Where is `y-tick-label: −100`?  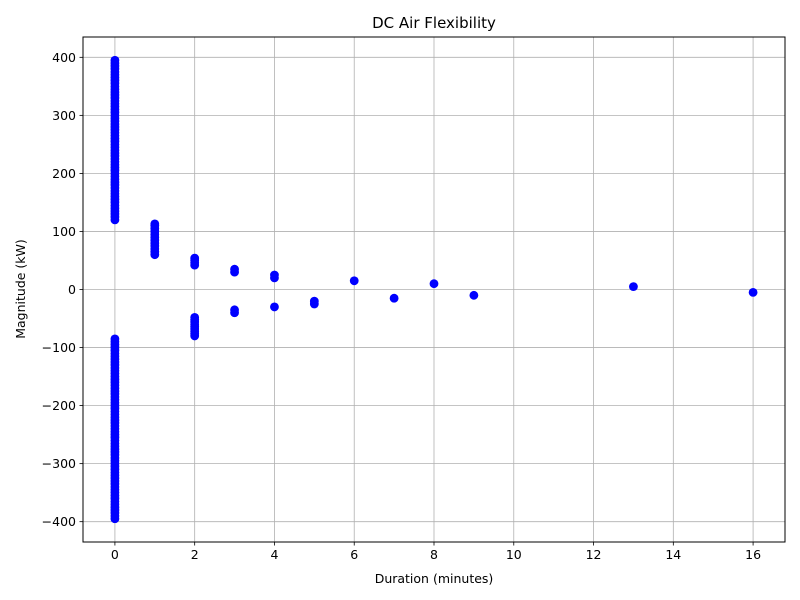
y-tick-label: −100 is located at coordinates (59, 347).